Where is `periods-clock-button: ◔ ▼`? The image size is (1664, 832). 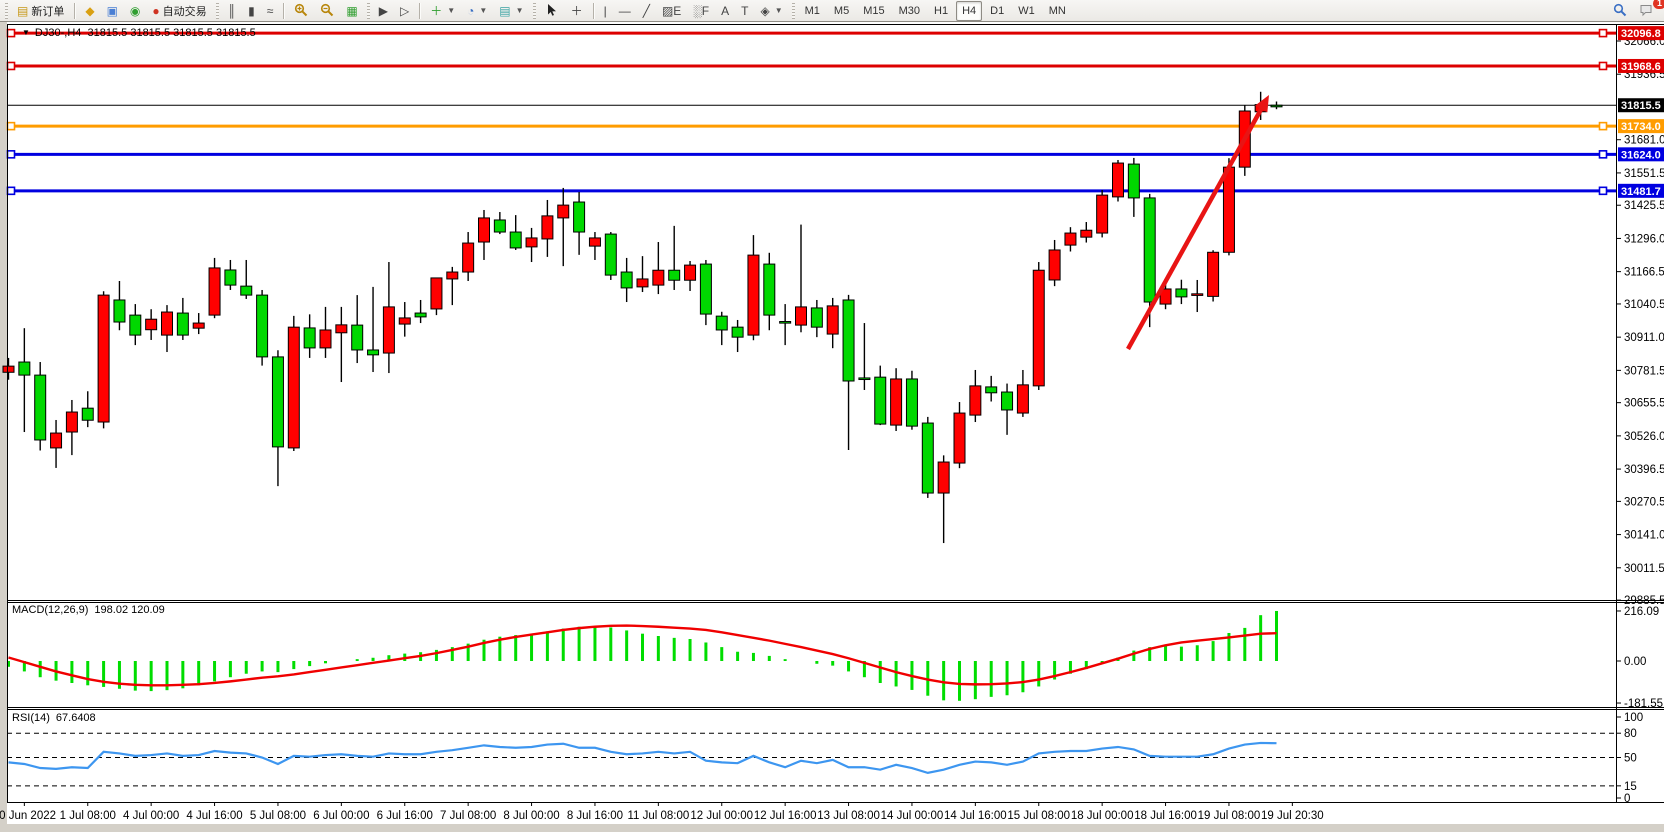 periods-clock-button: ◔ ▼ is located at coordinates (477, 11).